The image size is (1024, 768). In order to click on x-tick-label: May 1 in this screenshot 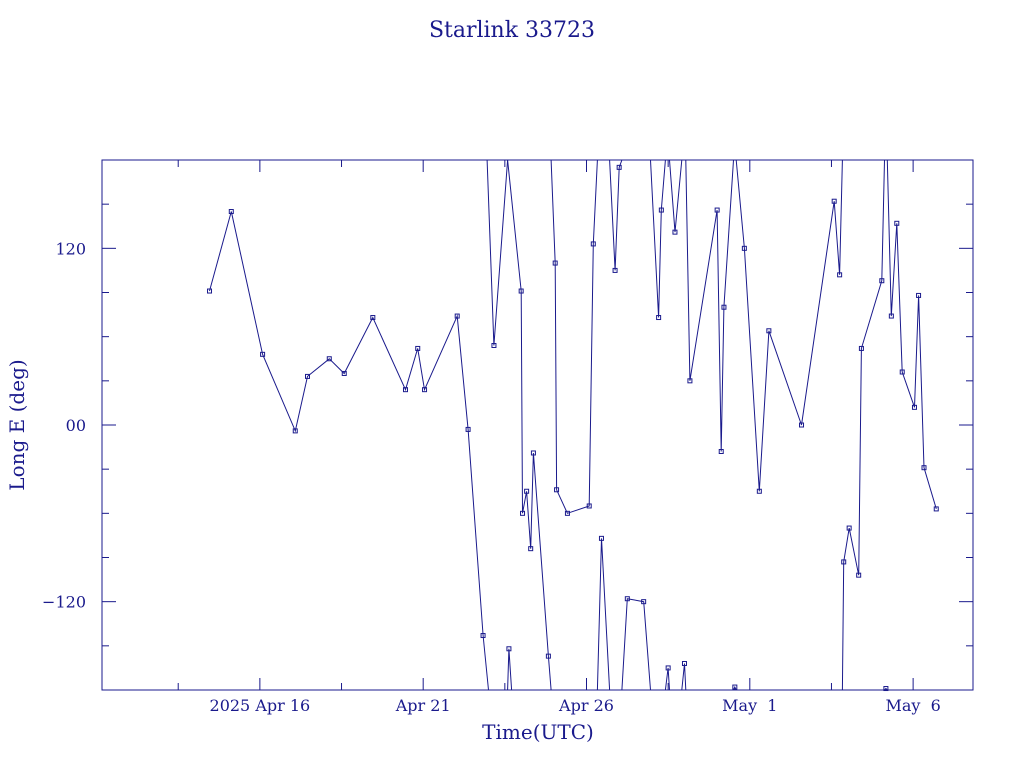, I will do `click(749, 705)`.